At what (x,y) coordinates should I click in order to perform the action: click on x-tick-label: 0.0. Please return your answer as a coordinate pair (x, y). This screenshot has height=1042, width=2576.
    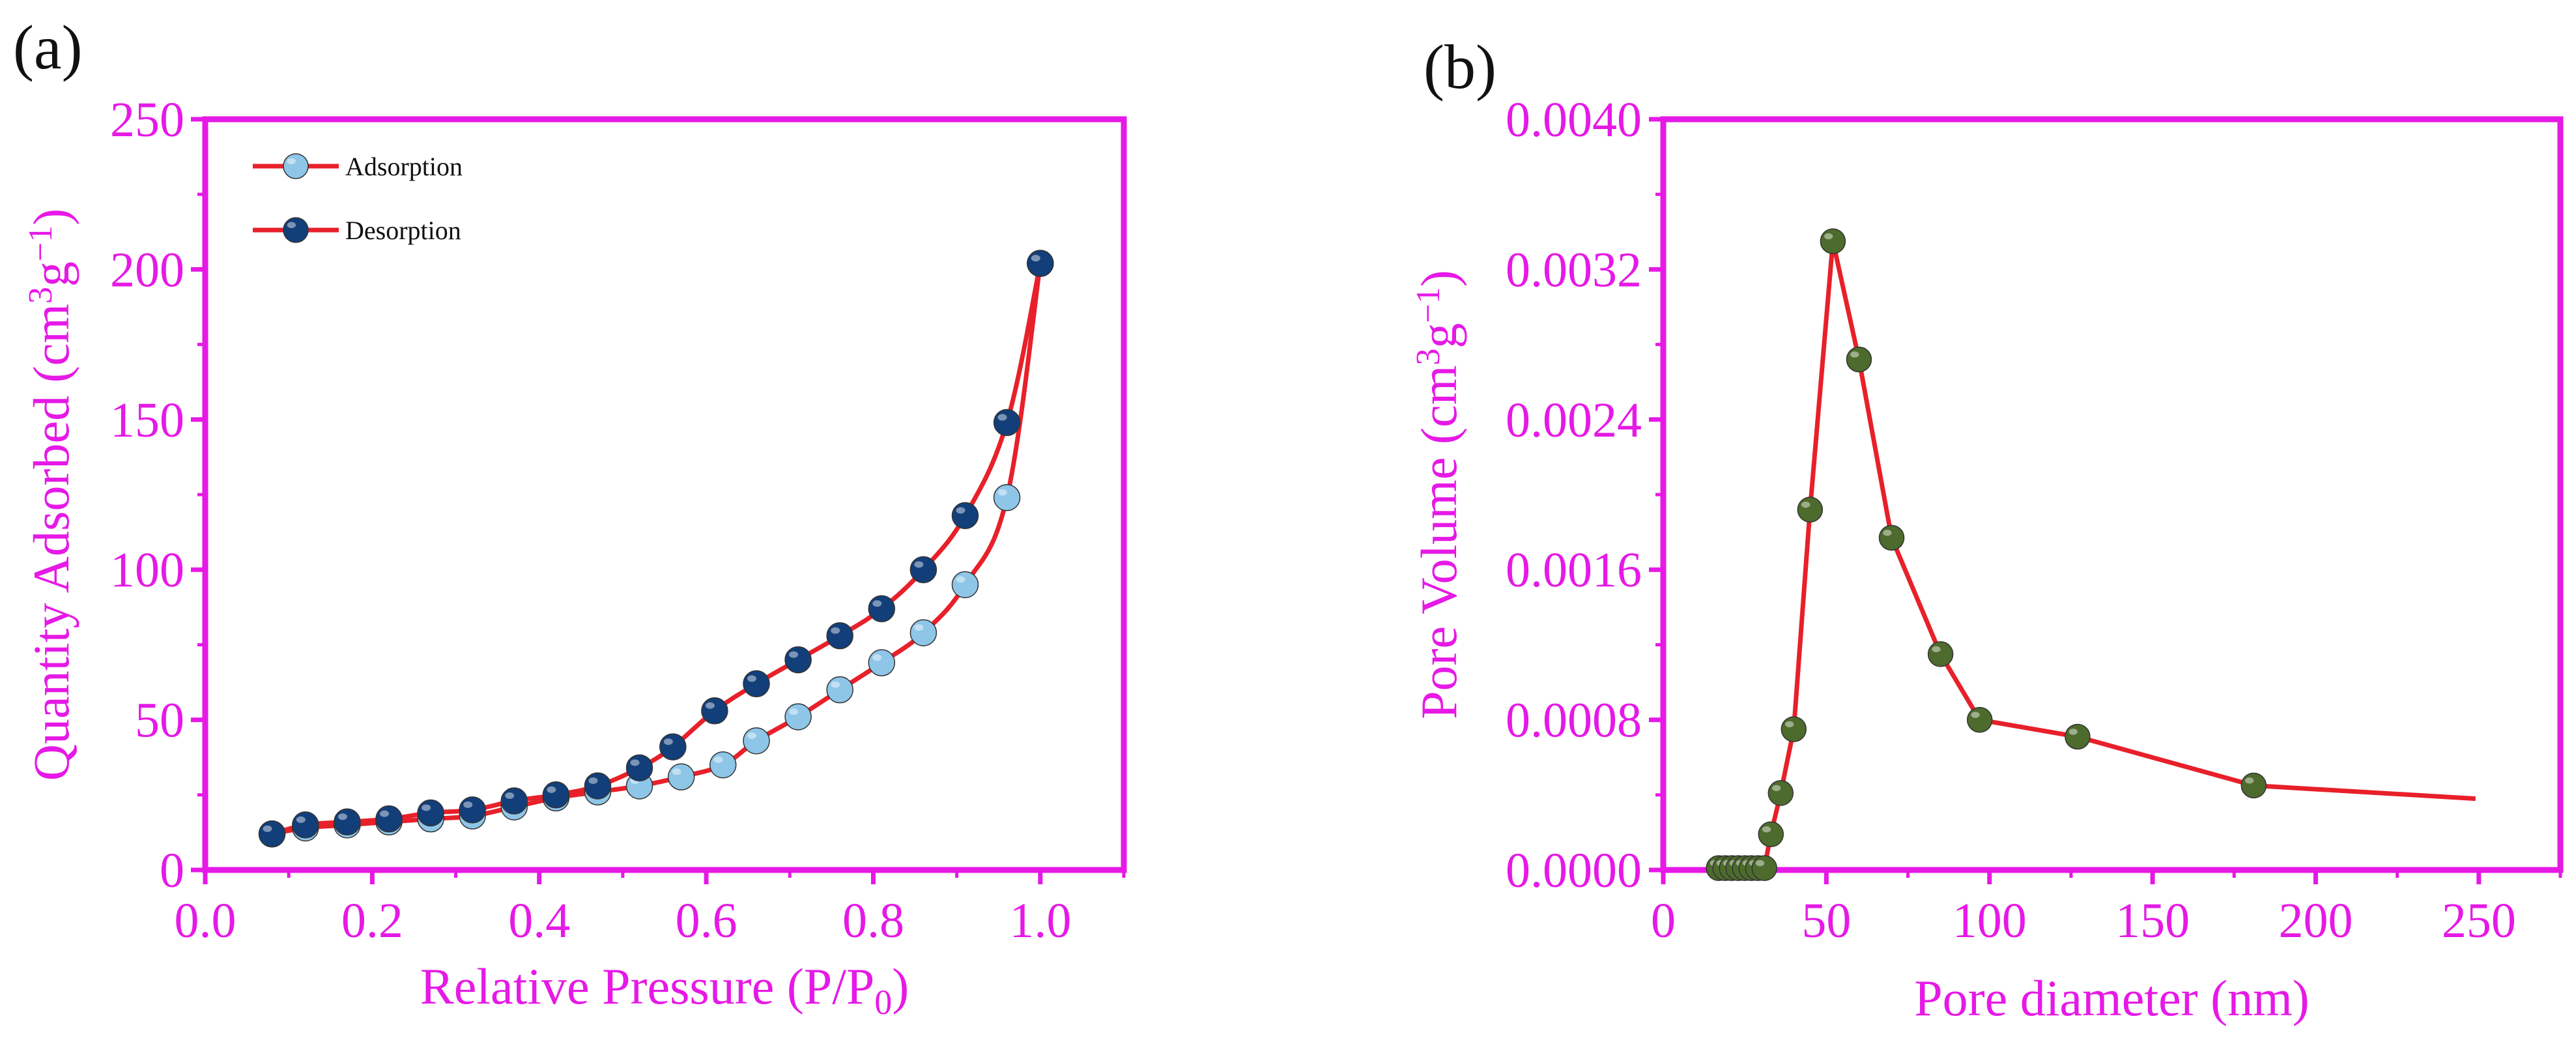
    Looking at the image, I should click on (205, 921).